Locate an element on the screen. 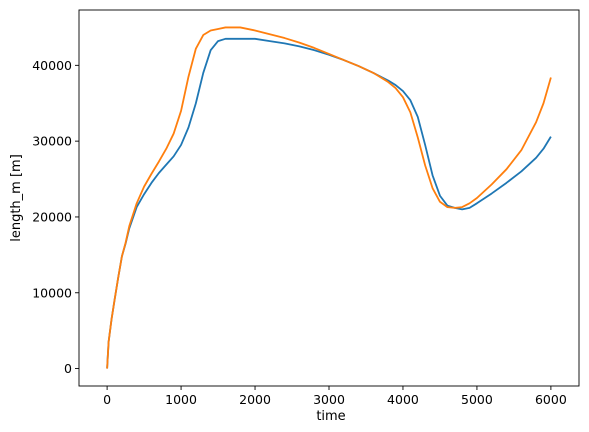  y-tick-label: 40000 is located at coordinates (52, 65).